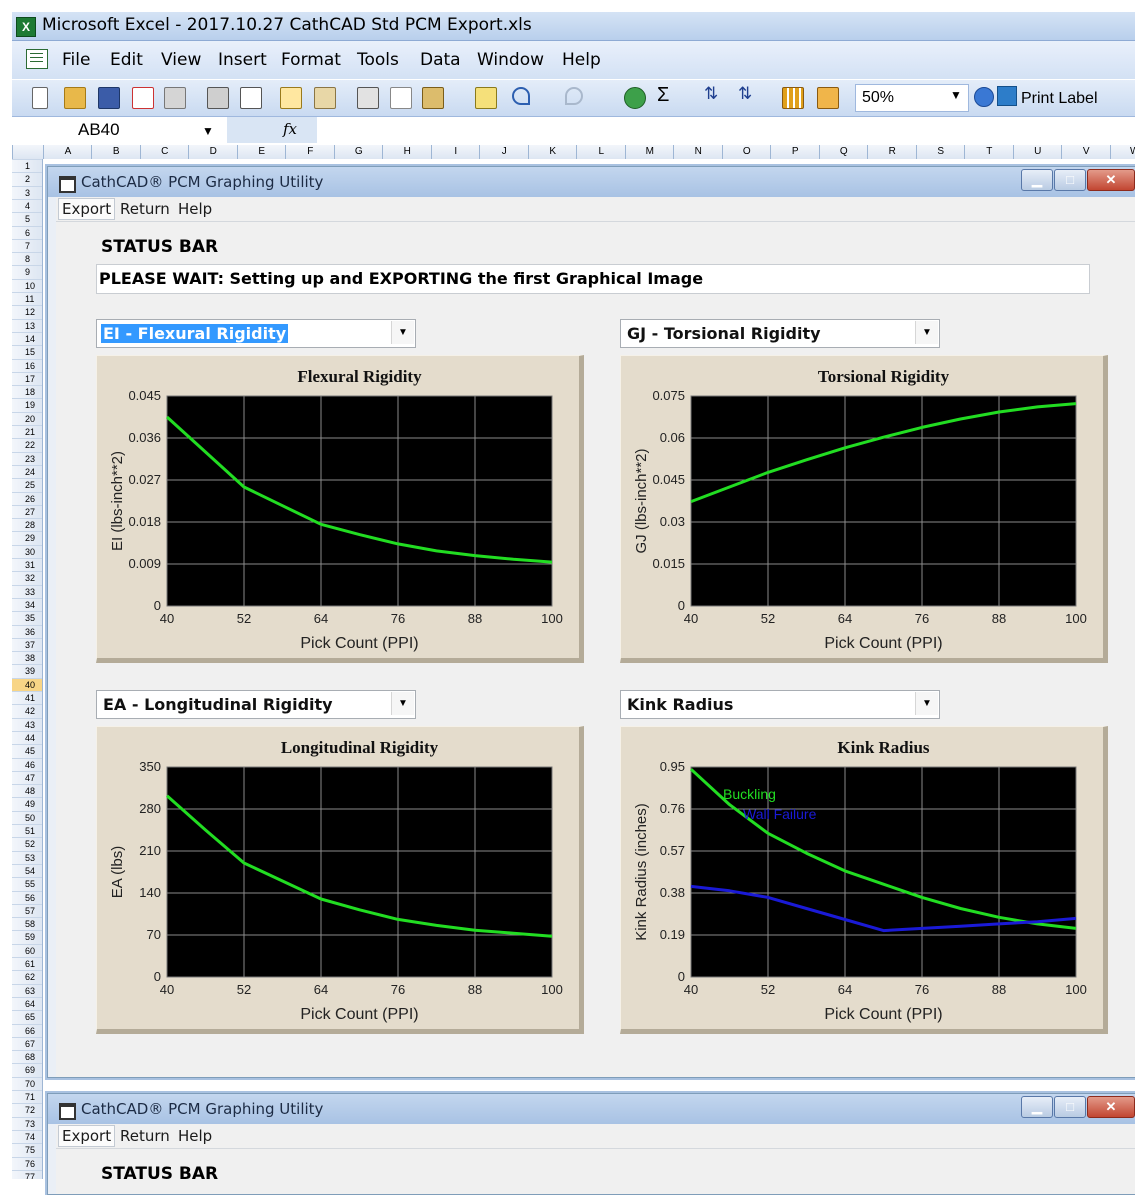 The image size is (1135, 1195). I want to click on menu-window: Window, so click(510, 60).